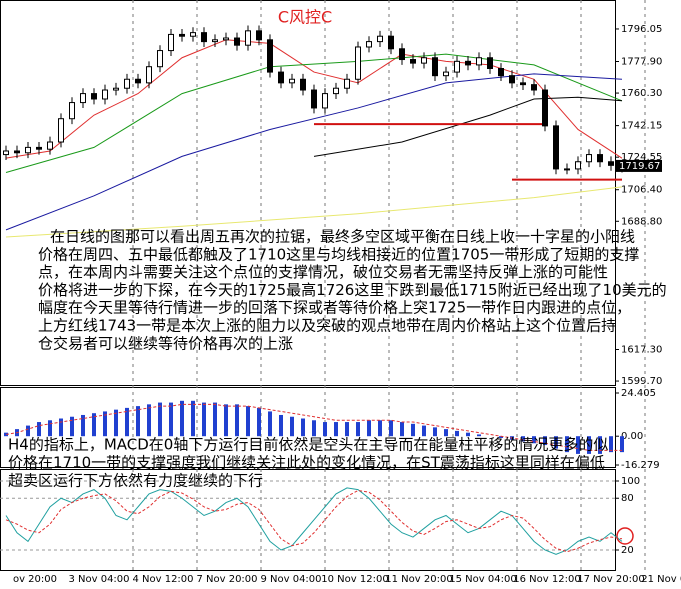  What do you see at coordinates (98, 579) in the screenshot?
I see `x-tick-label: 3 Nov 04:00` at bounding box center [98, 579].